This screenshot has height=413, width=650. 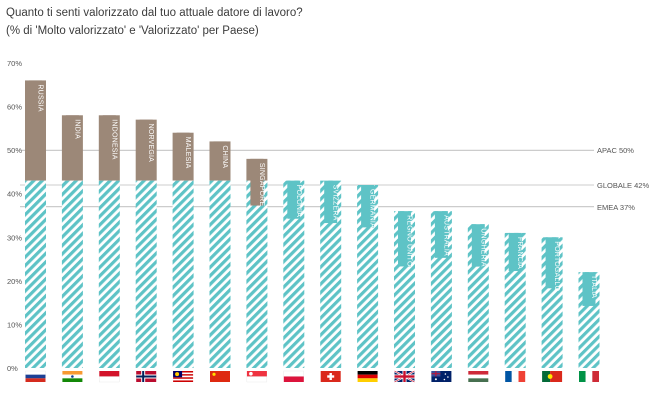 I want to click on bar-category-label: GERMANIA, so click(x=372, y=208).